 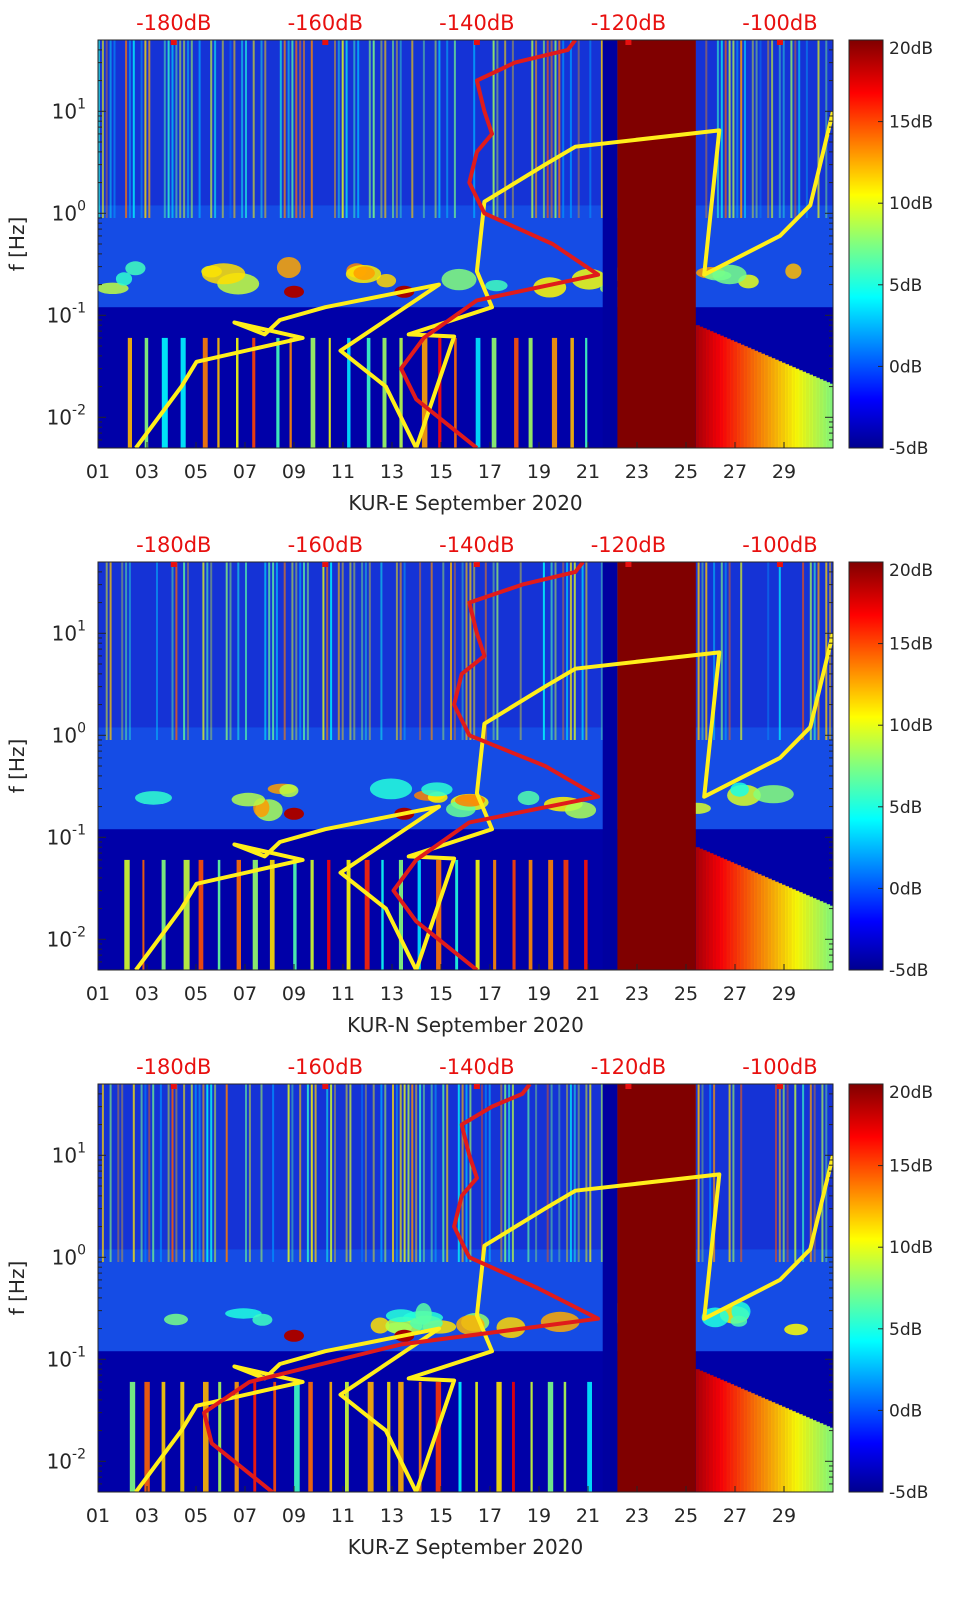 What do you see at coordinates (98, 472) in the screenshot?
I see `x-tick-label: 01` at bounding box center [98, 472].